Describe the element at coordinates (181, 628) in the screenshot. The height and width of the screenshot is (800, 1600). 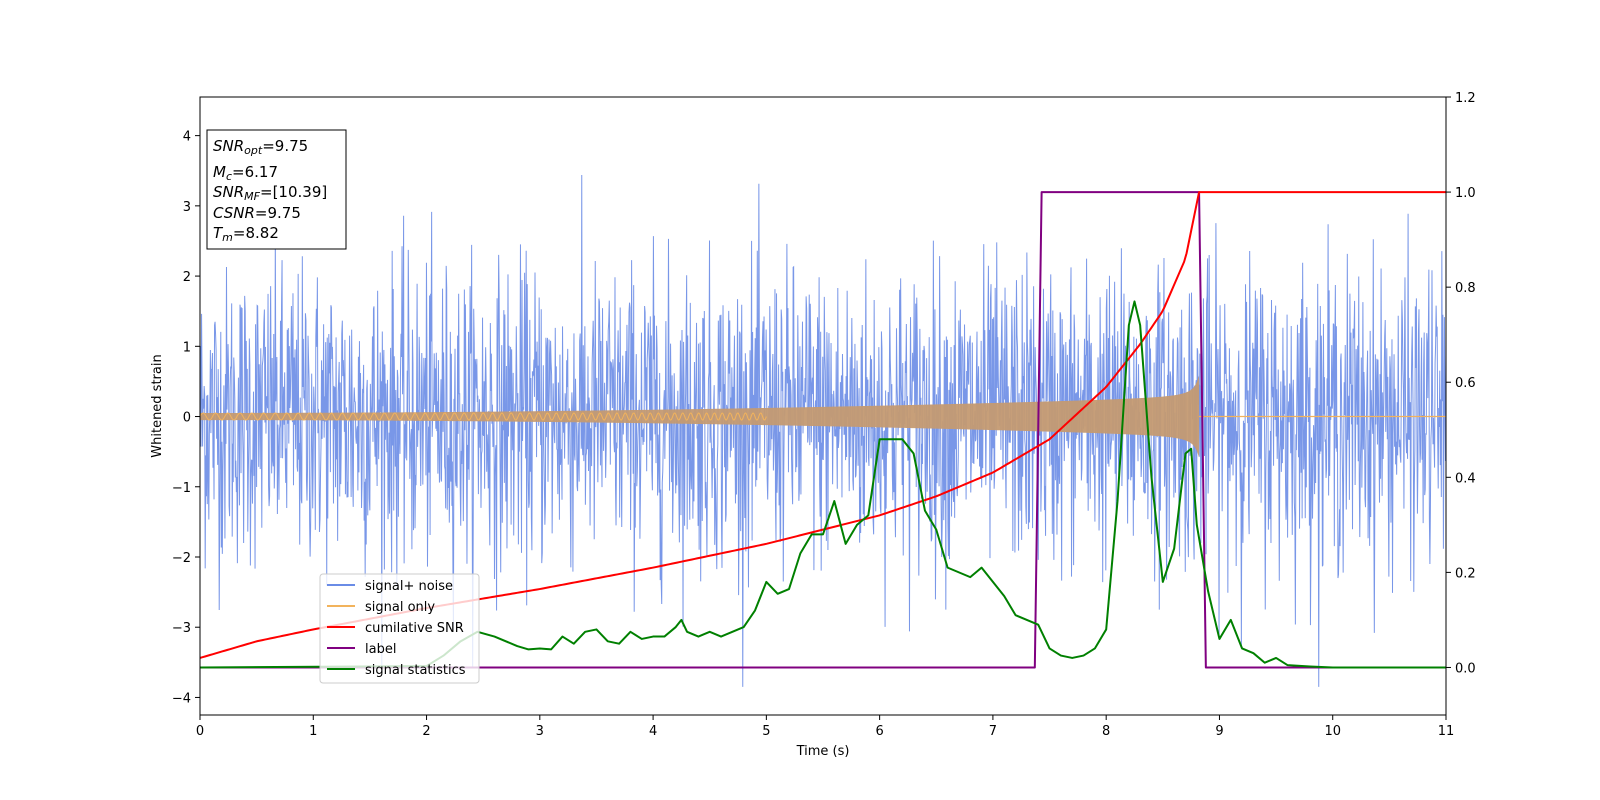
I see `y-tick-label: −3` at that location.